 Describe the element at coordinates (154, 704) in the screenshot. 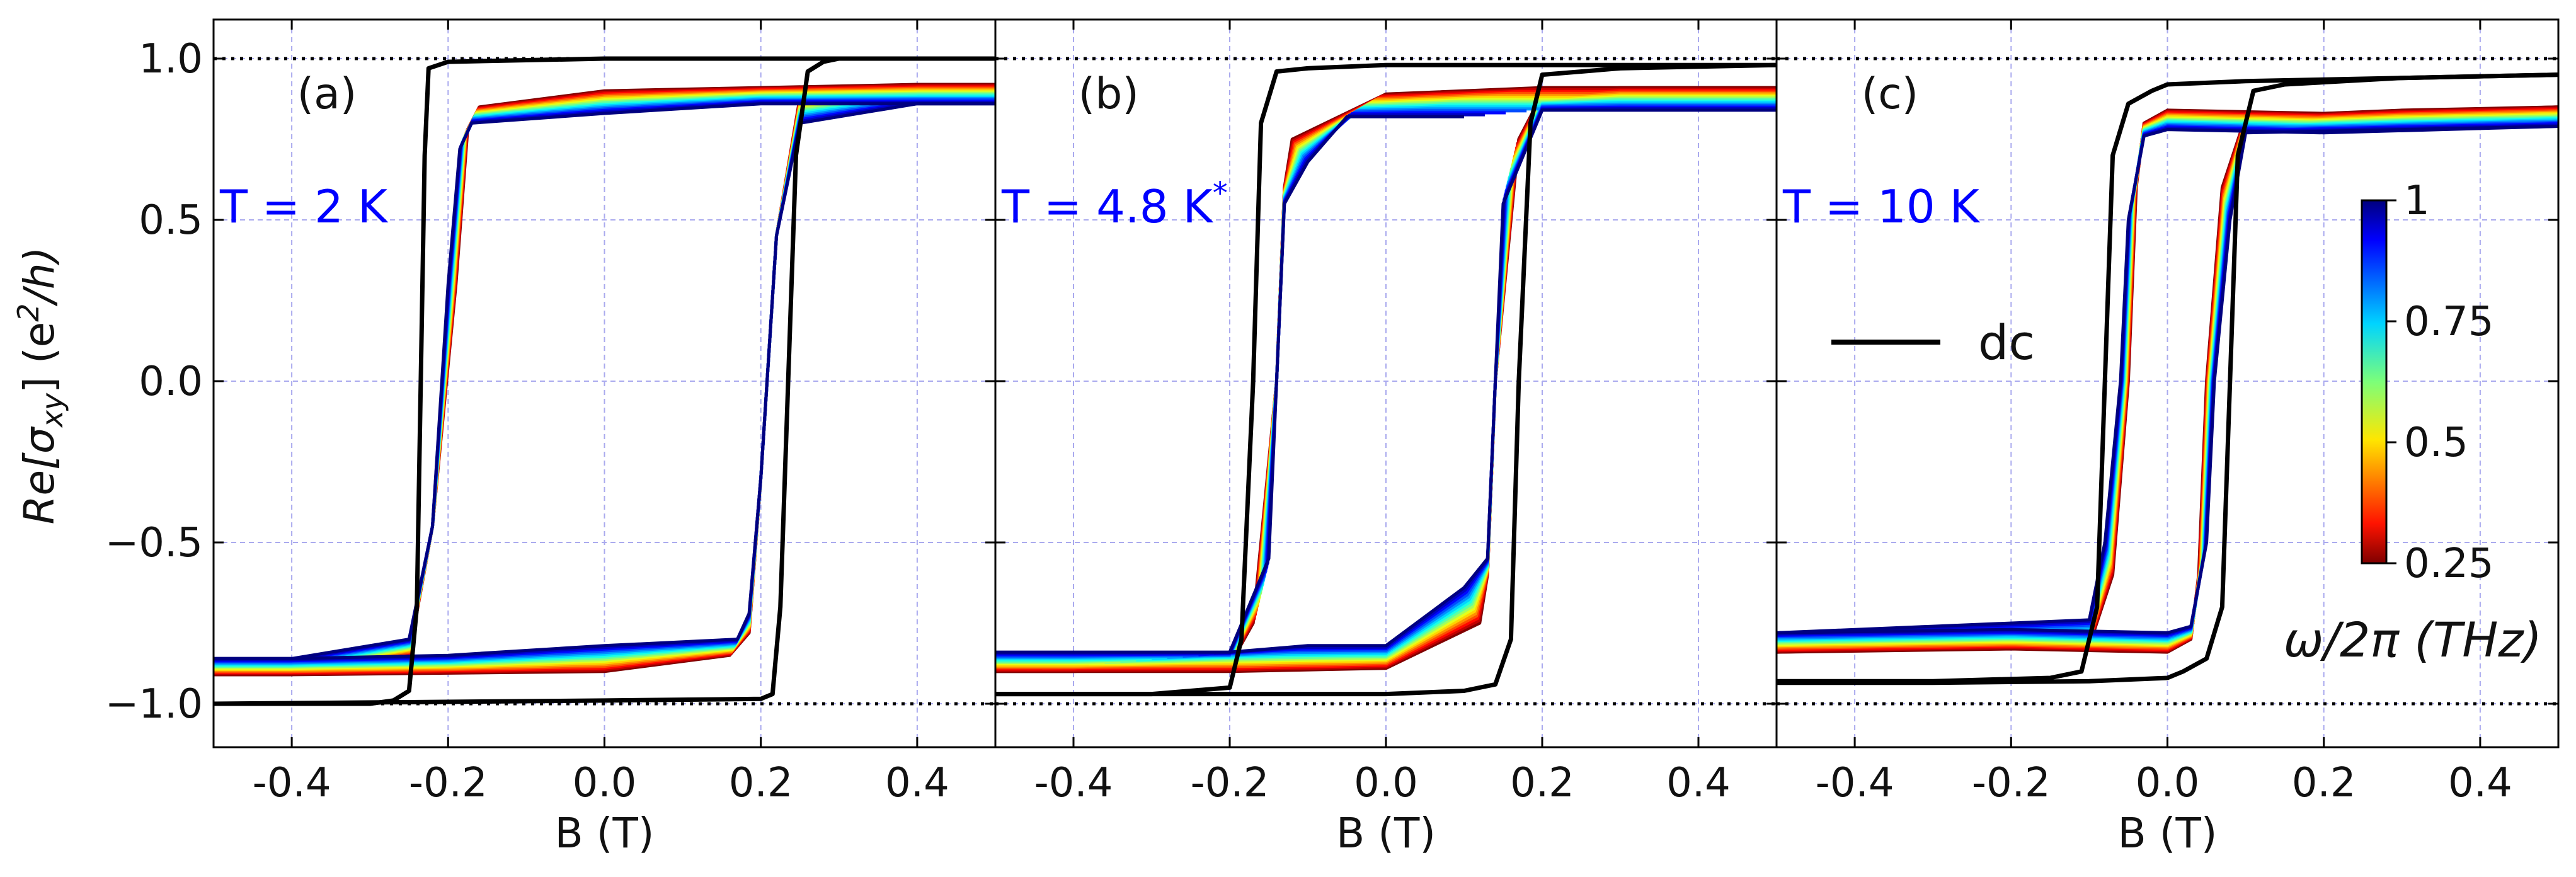

I see `y-tick-label: −1.0` at that location.